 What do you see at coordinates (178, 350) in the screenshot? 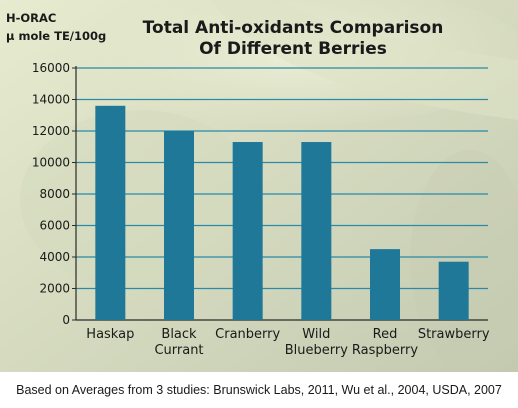
I see `x-category-label: Currant` at bounding box center [178, 350].